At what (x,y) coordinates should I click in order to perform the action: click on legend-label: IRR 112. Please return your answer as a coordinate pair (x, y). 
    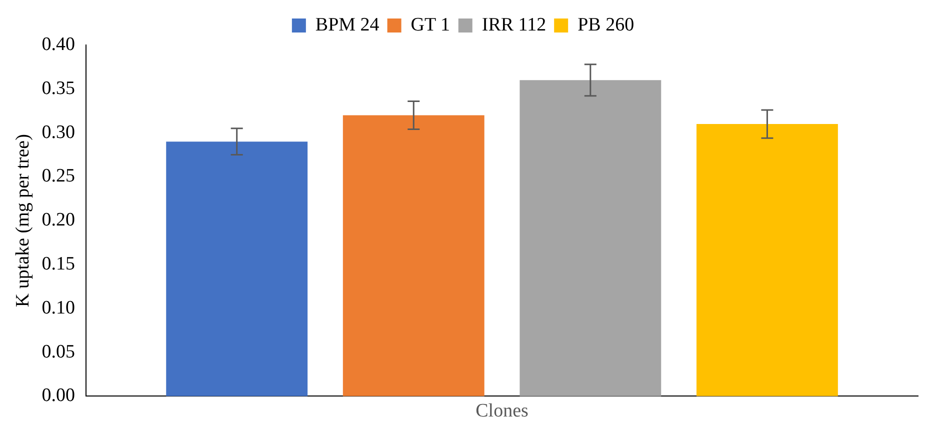
    Looking at the image, I should click on (514, 25).